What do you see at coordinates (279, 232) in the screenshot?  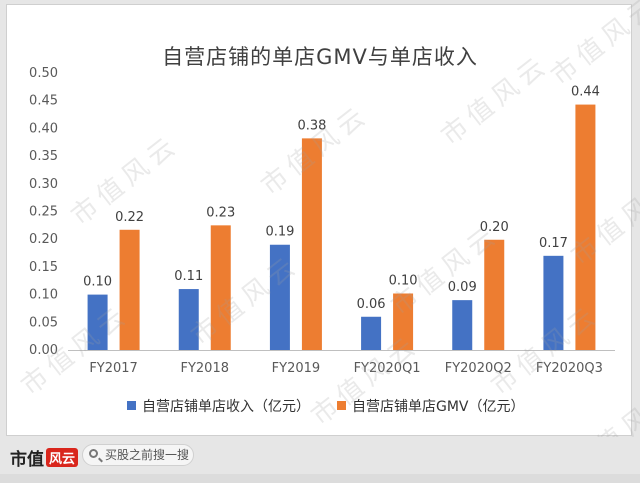 I see `data-label: 0.19` at bounding box center [279, 232].